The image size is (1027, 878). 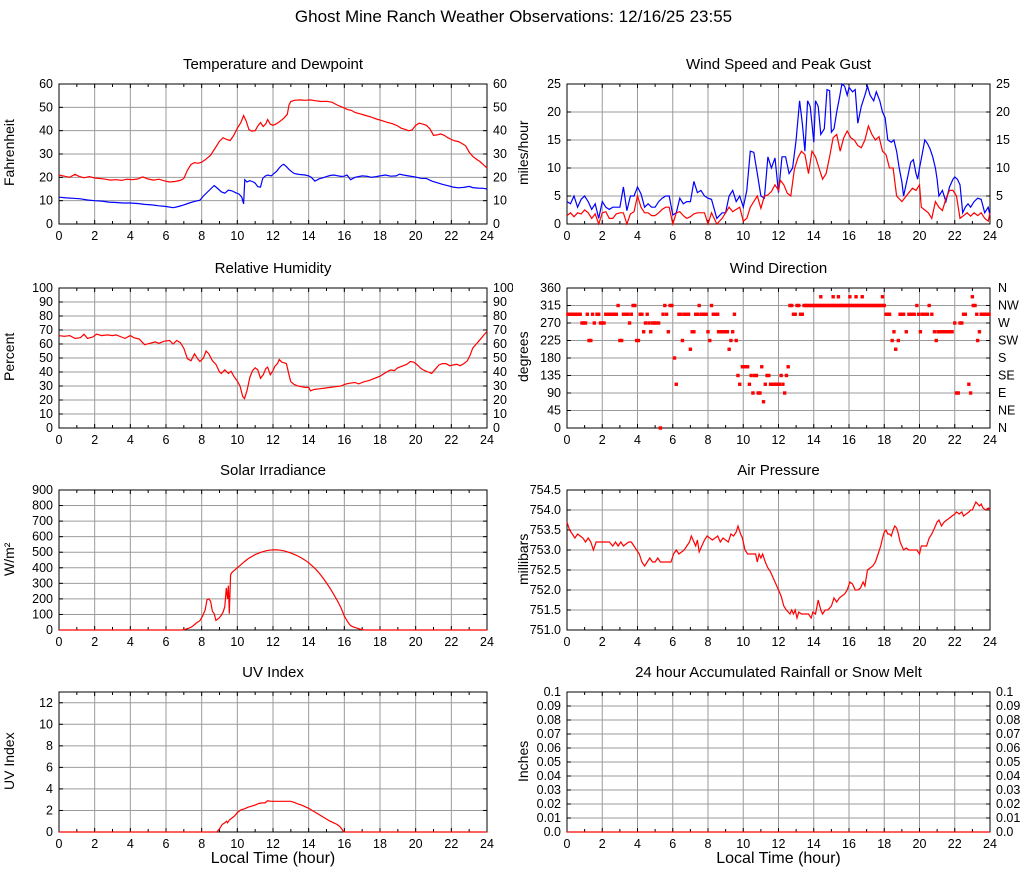 What do you see at coordinates (42, 599) in the screenshot?
I see `svg-text: 200` at bounding box center [42, 599].